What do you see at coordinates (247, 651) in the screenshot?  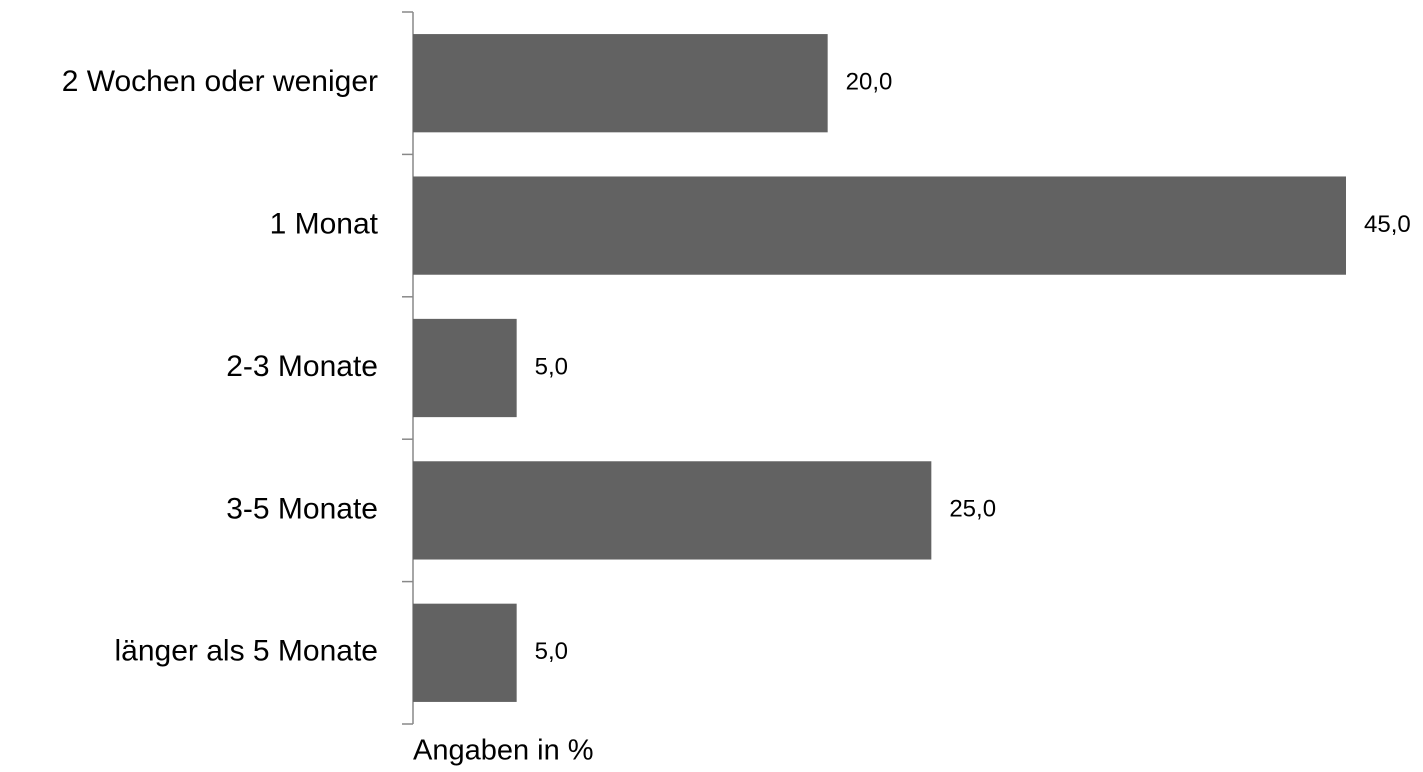 I see `category-label: länger als 5 Monate` at bounding box center [247, 651].